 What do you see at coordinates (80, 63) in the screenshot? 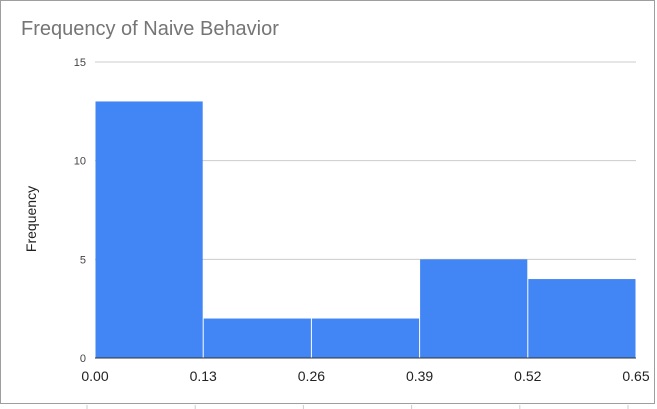
I see `y-tick-label: 15` at bounding box center [80, 63].